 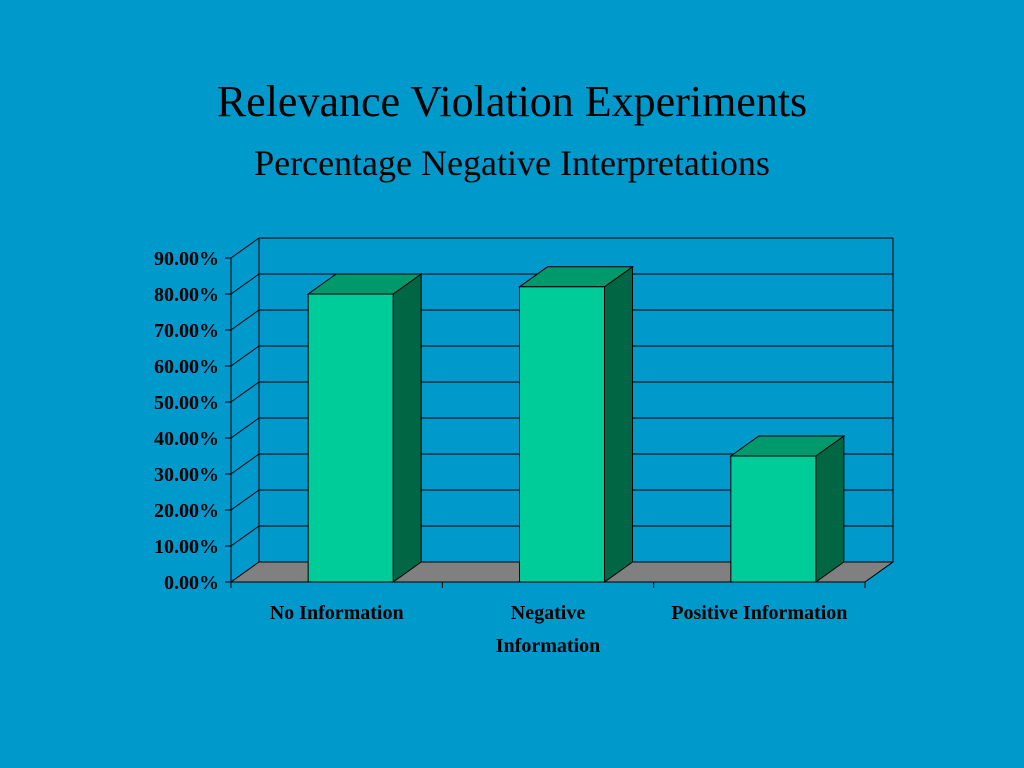 I want to click on x-category-label: Information, so click(x=548, y=646).